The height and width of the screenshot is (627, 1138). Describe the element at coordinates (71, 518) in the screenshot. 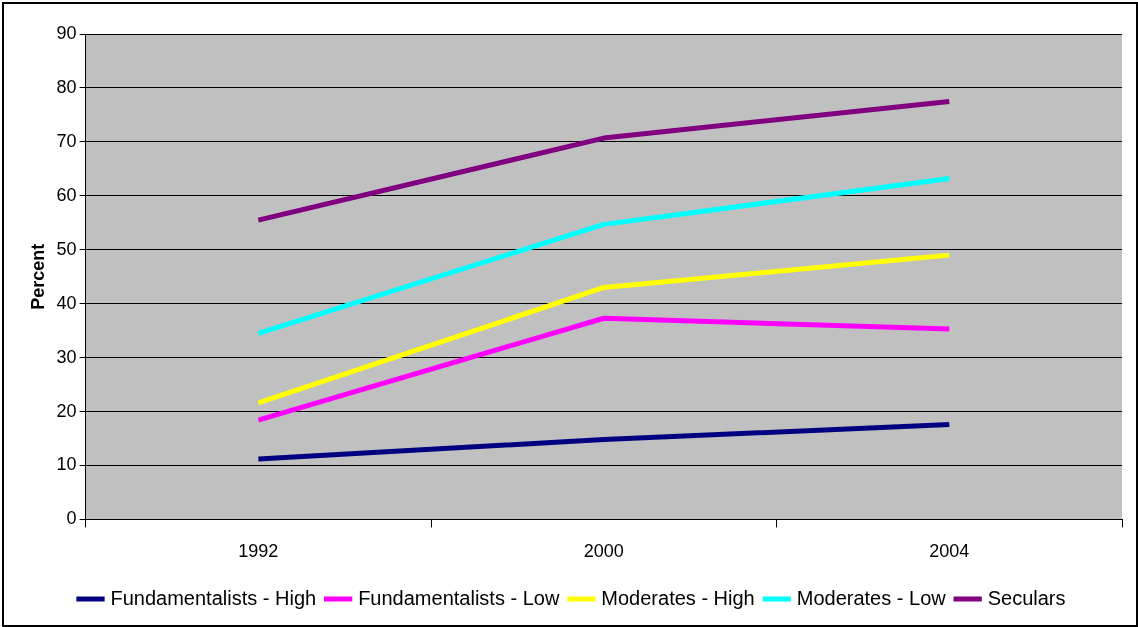

I see `y-tick-label: 0` at that location.